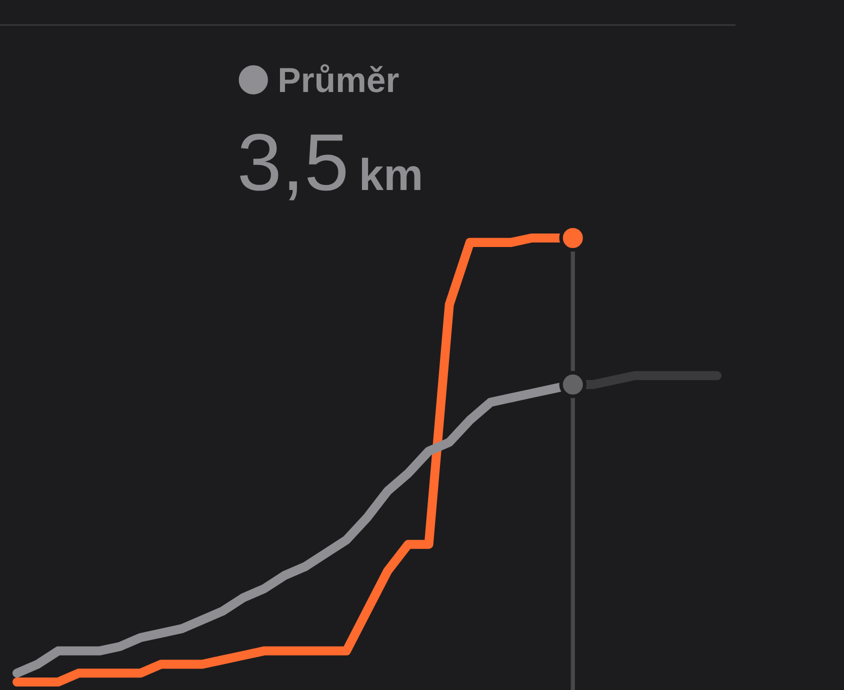 This screenshot has height=690, width=844. Describe the element at coordinates (330, 167) in the screenshot. I see `text: 3,5 km` at that location.